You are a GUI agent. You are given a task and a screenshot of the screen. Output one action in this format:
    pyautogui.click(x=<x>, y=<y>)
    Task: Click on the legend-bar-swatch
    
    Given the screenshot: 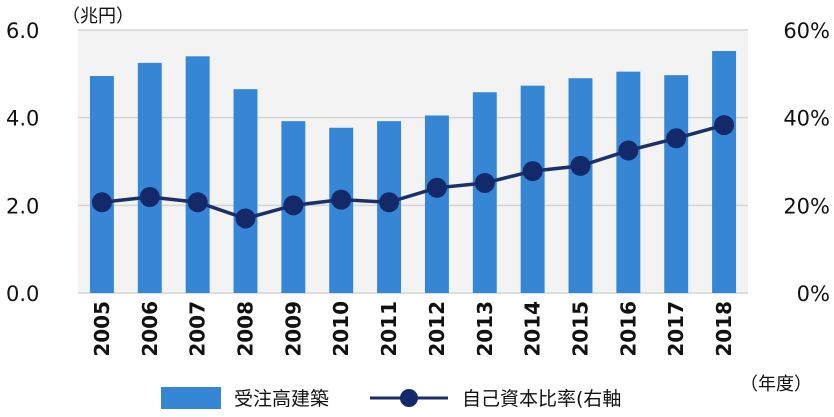 What is the action you would take?
    pyautogui.click(x=191, y=398)
    